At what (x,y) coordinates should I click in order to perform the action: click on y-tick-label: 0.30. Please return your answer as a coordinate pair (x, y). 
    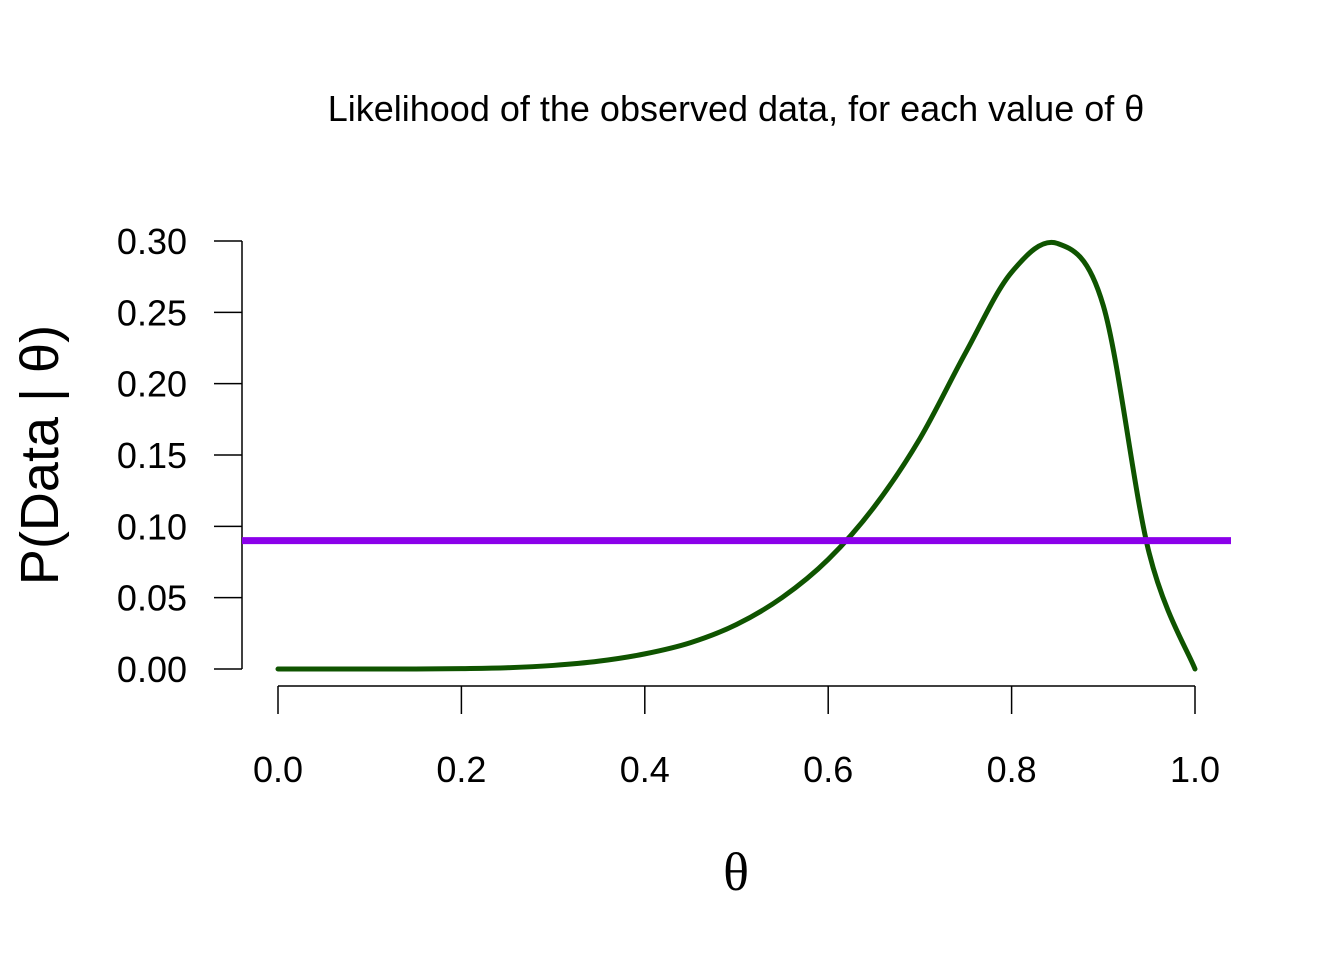
    Looking at the image, I should click on (152, 241).